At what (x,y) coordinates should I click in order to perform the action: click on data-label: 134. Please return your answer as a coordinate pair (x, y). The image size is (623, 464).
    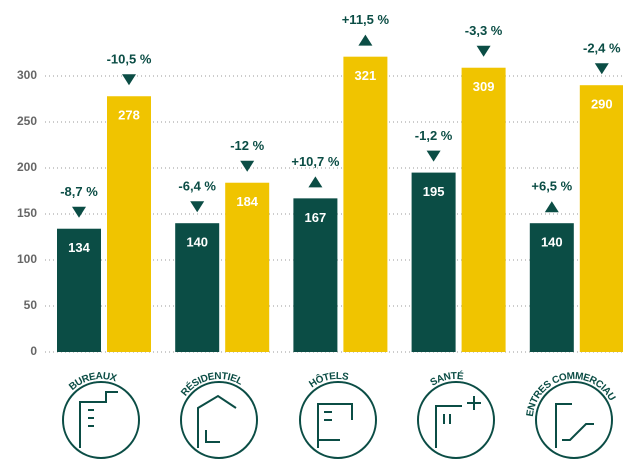
    Looking at the image, I should click on (79, 247).